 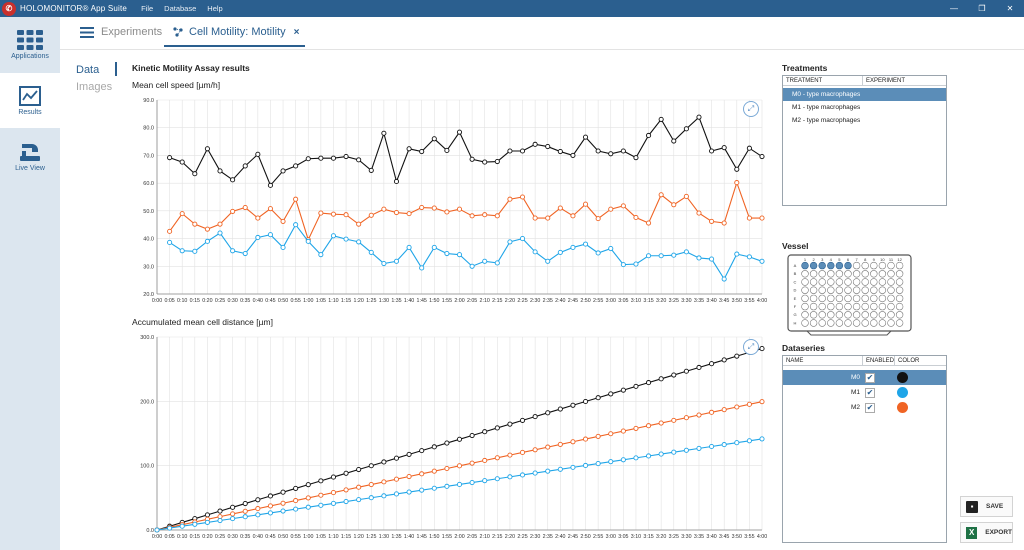 I want to click on y-tick-label: 90.0, so click(x=148, y=101).